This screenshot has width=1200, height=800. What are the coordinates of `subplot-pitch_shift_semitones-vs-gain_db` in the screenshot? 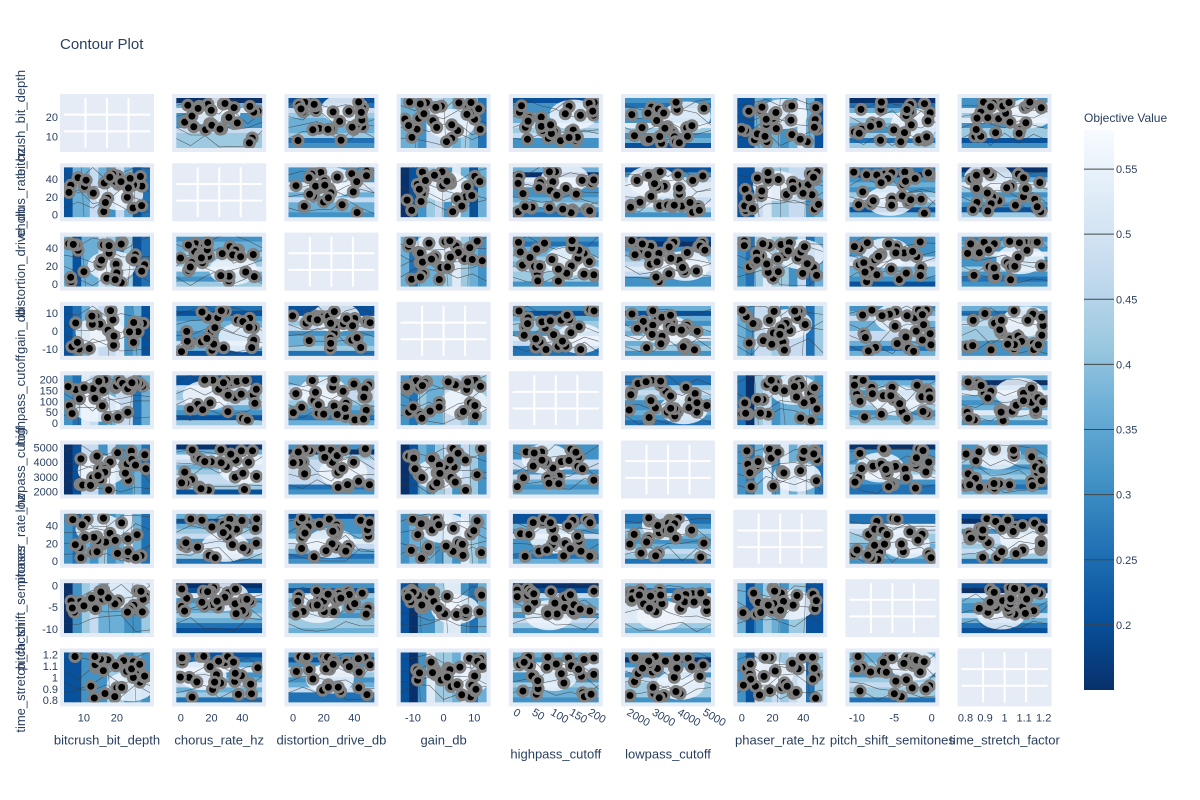 It's located at (443, 608).